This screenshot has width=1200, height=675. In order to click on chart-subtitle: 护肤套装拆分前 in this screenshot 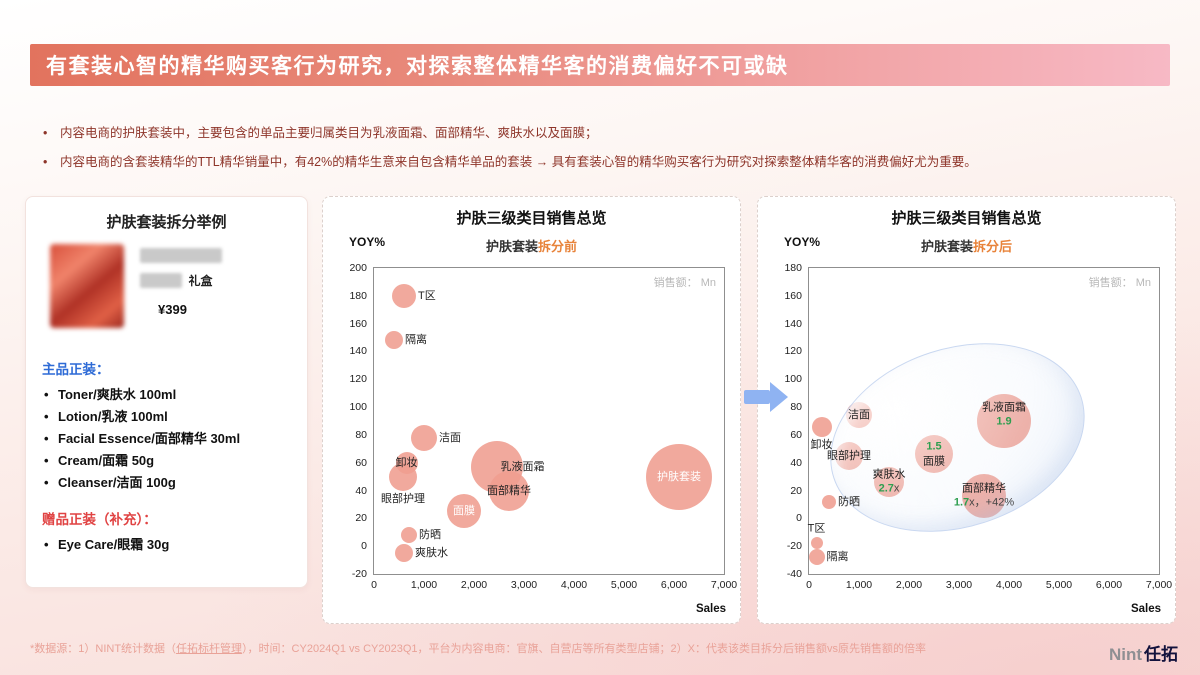, I will do `click(531, 245)`.